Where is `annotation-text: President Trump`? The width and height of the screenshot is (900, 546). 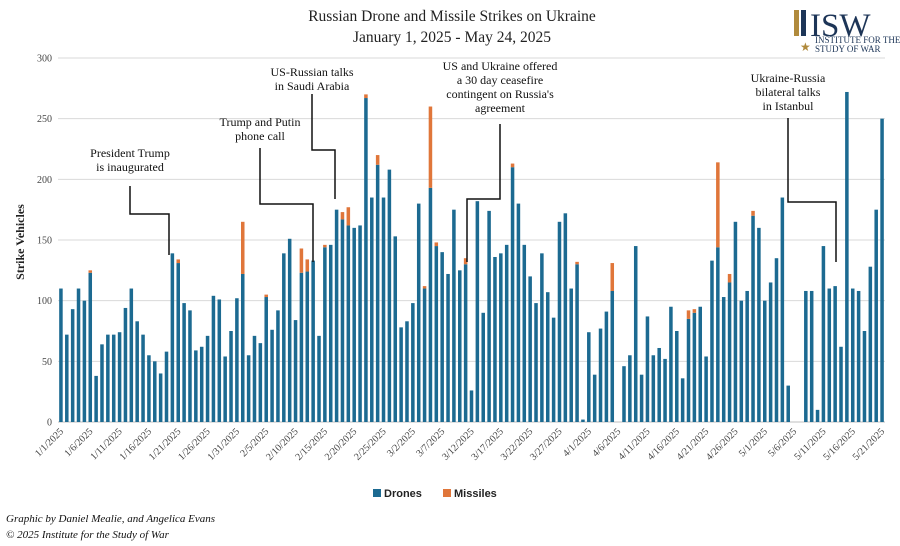
annotation-text: President Trump is located at coordinates (130, 153).